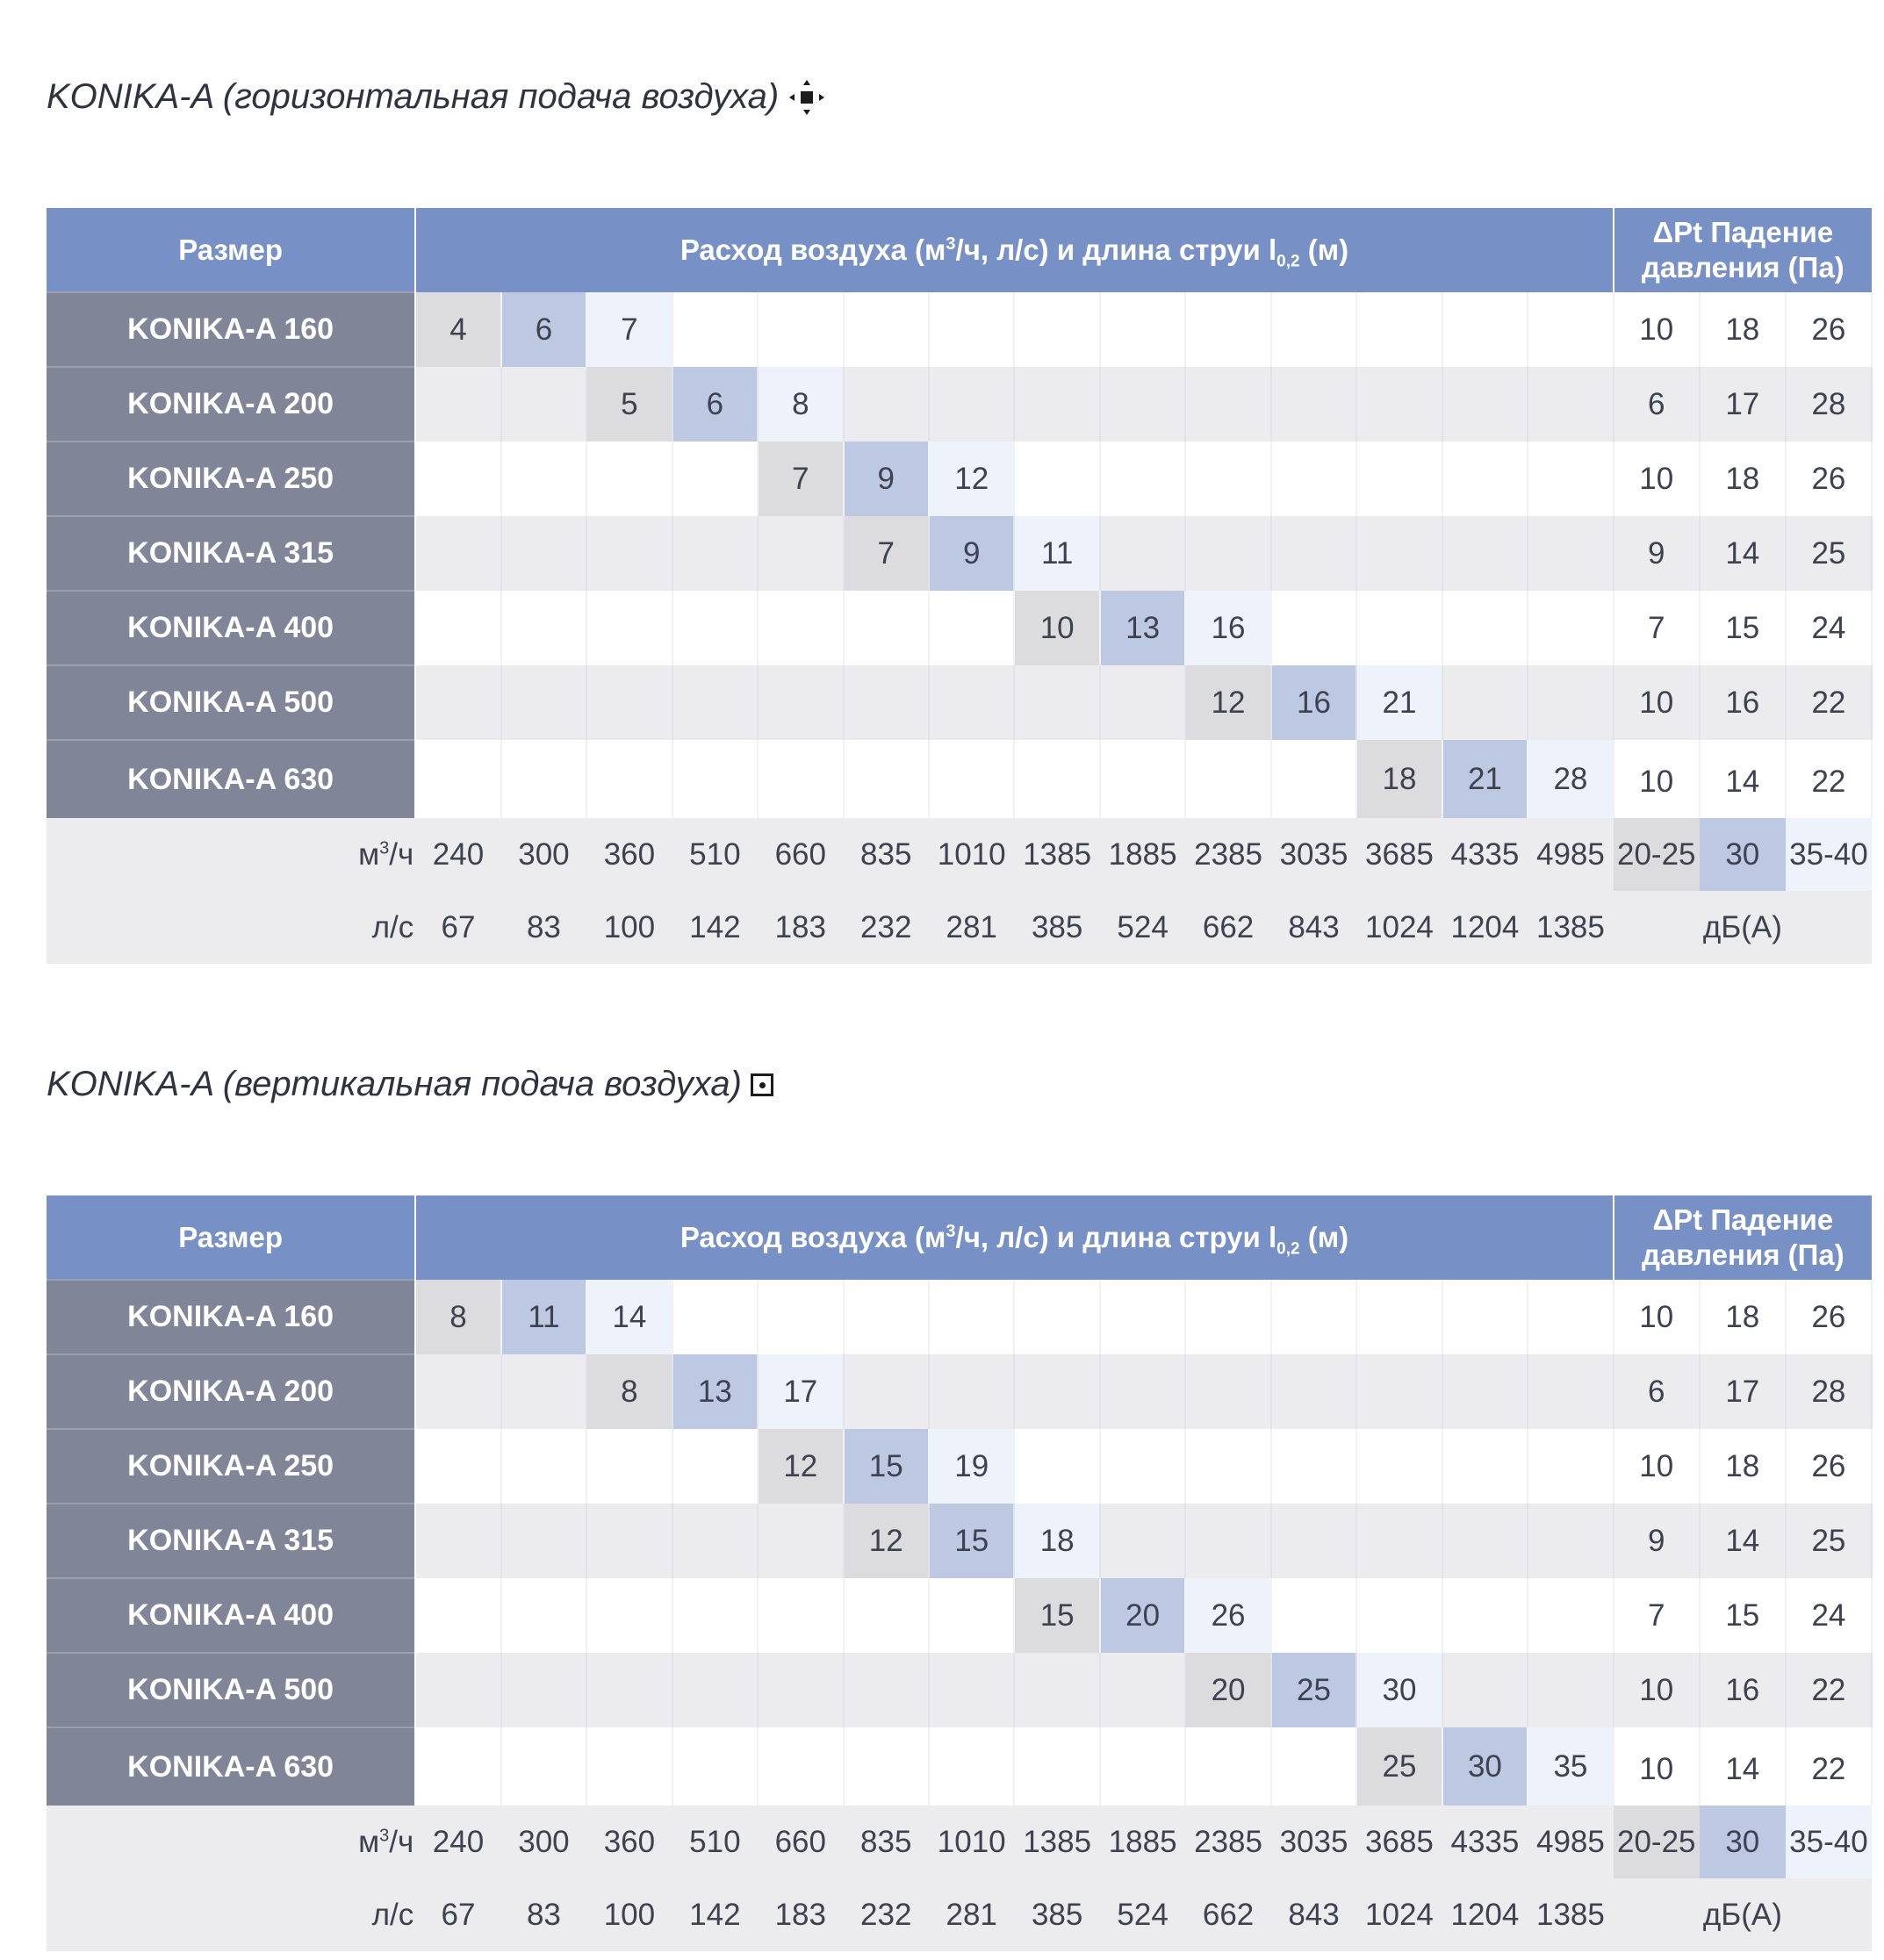 The width and height of the screenshot is (1884, 1960). What do you see at coordinates (960, 1689) in the screenshot?
I see `table-row: KONIKA-A 500 20 25 30 10 16 22` at bounding box center [960, 1689].